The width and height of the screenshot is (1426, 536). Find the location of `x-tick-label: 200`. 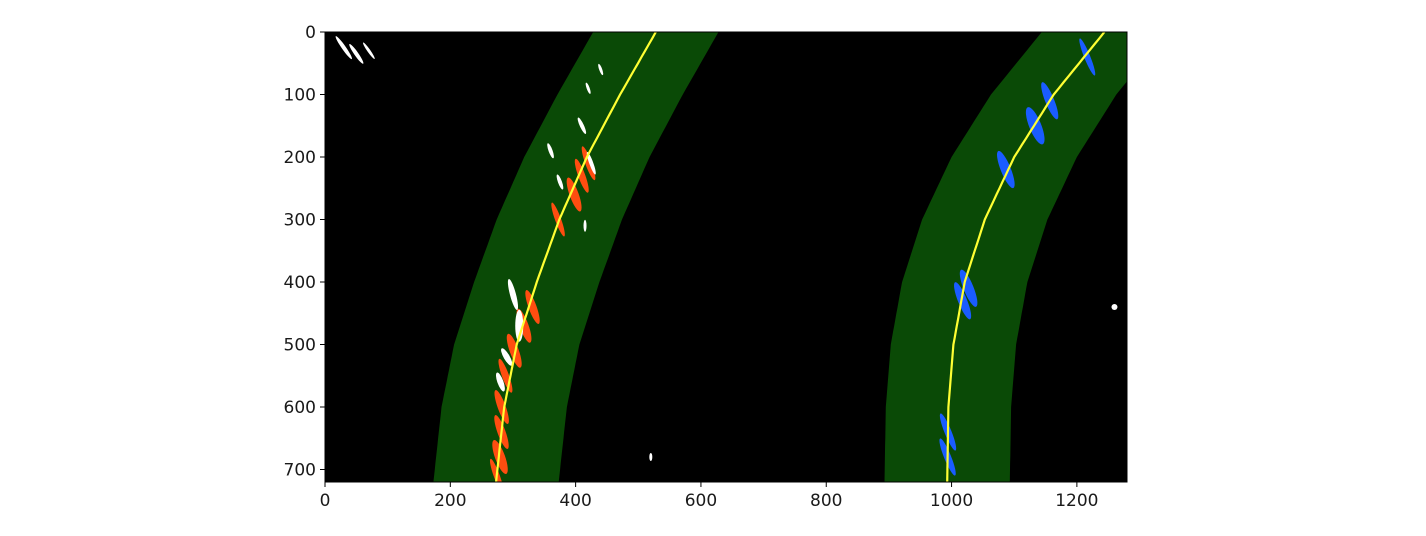

x-tick-label: 200 is located at coordinates (450, 501).